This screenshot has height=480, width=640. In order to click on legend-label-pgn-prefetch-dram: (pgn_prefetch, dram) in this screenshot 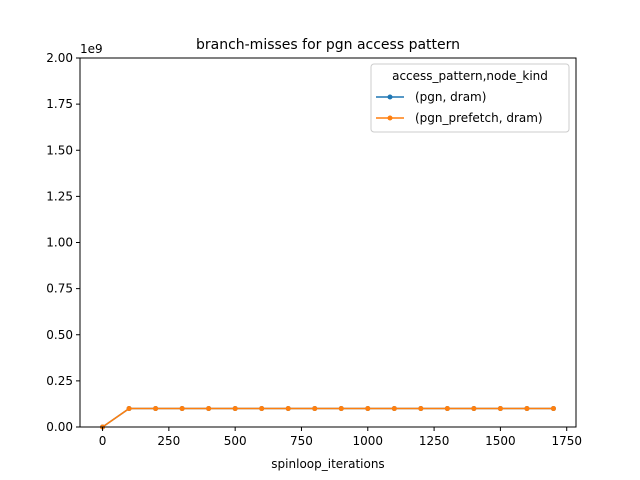, I will do `click(479, 118)`.